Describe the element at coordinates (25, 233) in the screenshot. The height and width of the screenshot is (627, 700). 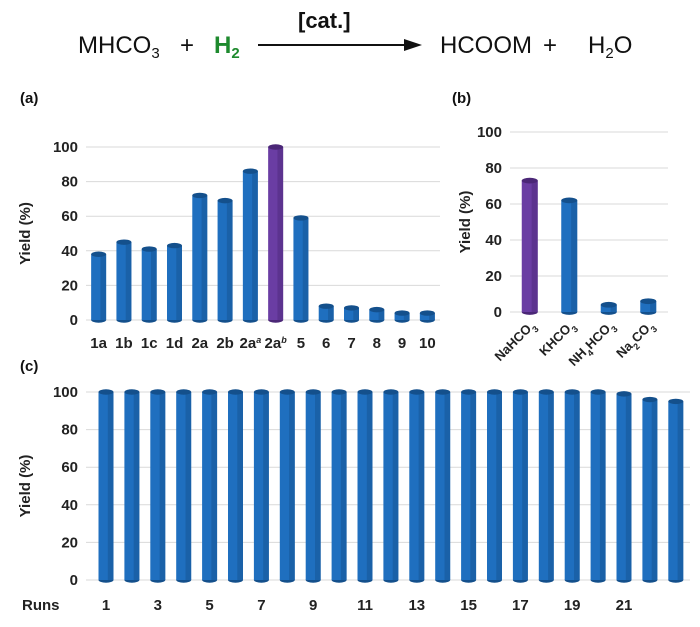
I see `a-ylabel: Yield (%)` at that location.